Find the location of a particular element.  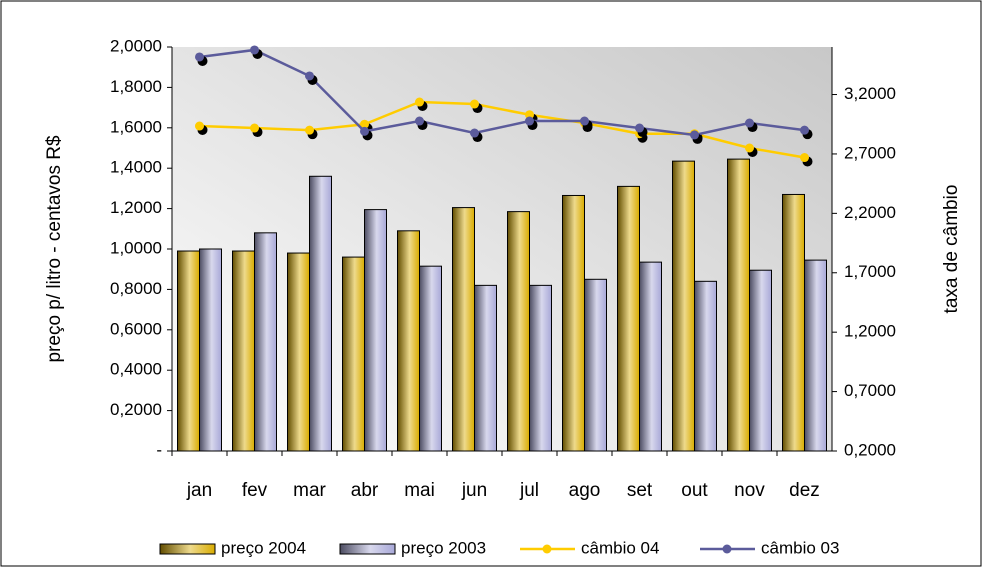

x-tick-label: ago is located at coordinates (585, 490).